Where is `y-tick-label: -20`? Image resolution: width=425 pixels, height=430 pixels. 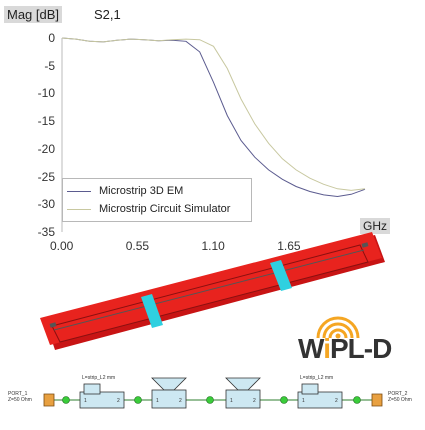
y-tick-label: -20 is located at coordinates (46, 148).